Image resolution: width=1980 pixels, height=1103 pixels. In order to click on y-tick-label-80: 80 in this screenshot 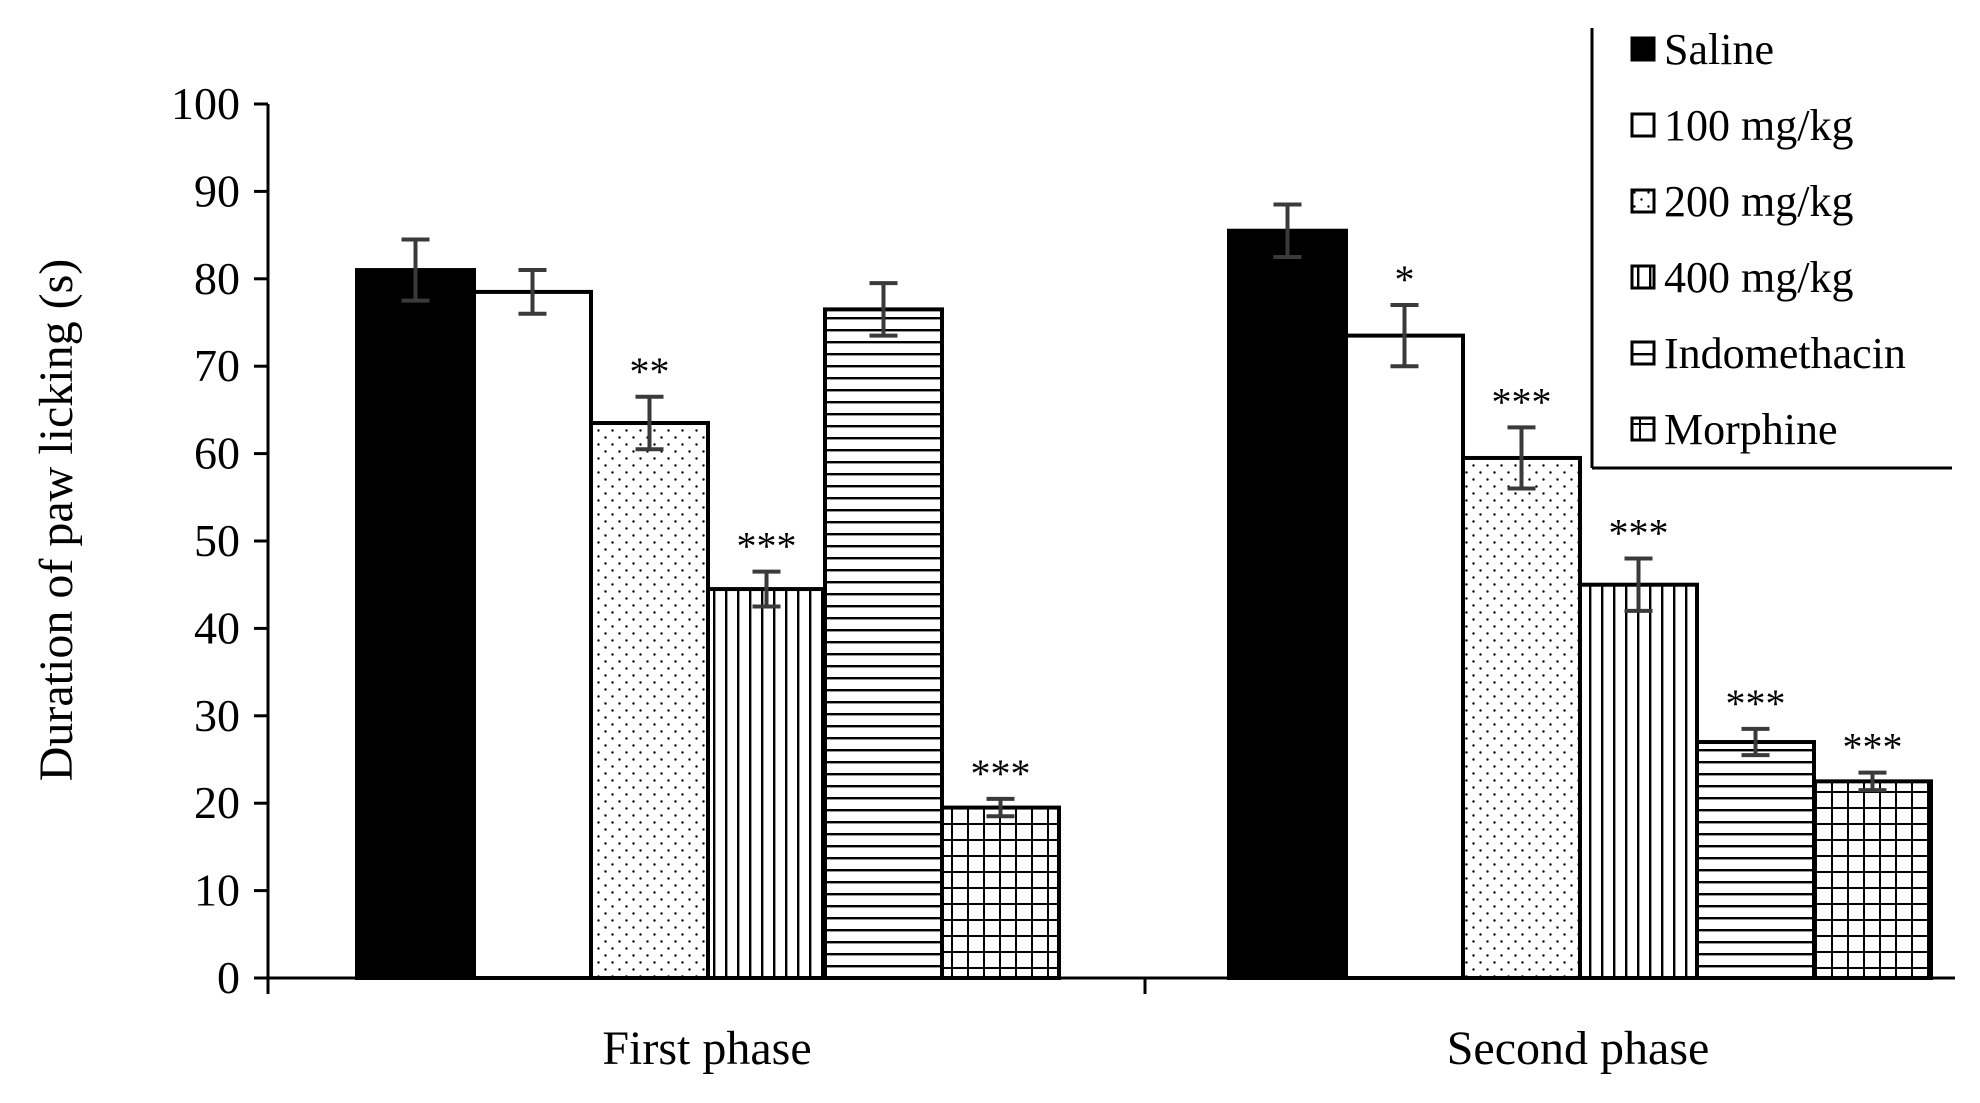, I will do `click(217, 278)`.